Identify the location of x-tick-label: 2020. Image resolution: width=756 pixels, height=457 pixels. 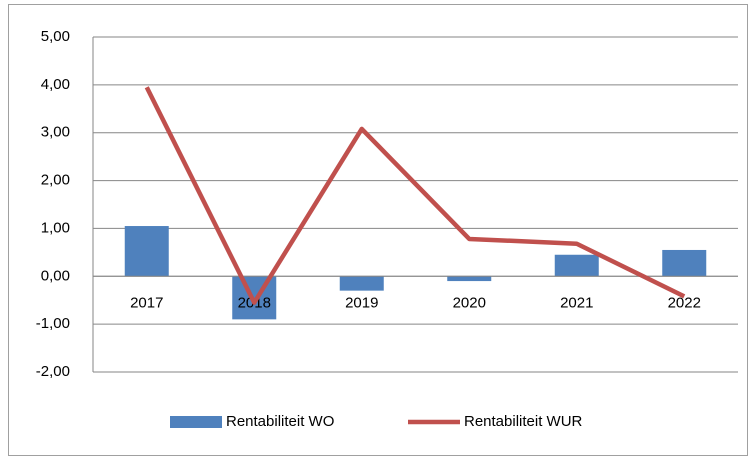
(469, 302).